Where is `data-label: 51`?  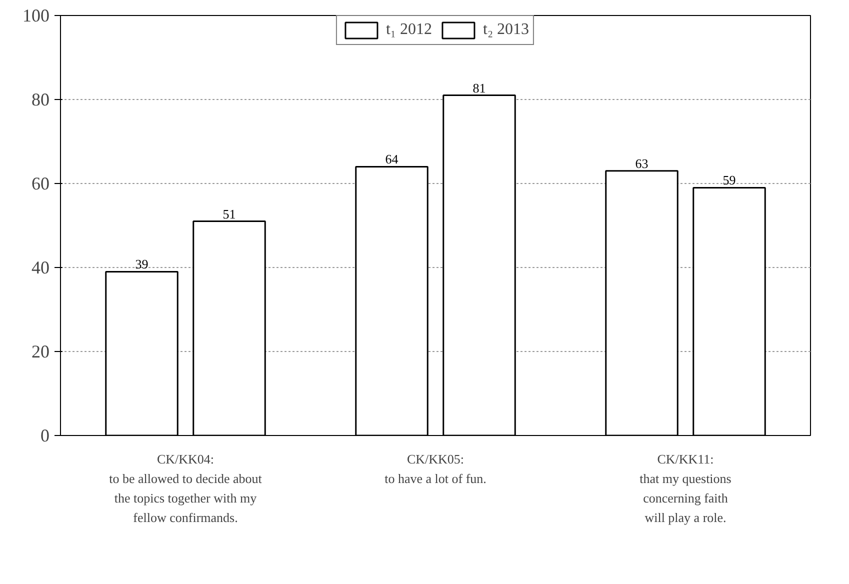
data-label: 51 is located at coordinates (229, 214).